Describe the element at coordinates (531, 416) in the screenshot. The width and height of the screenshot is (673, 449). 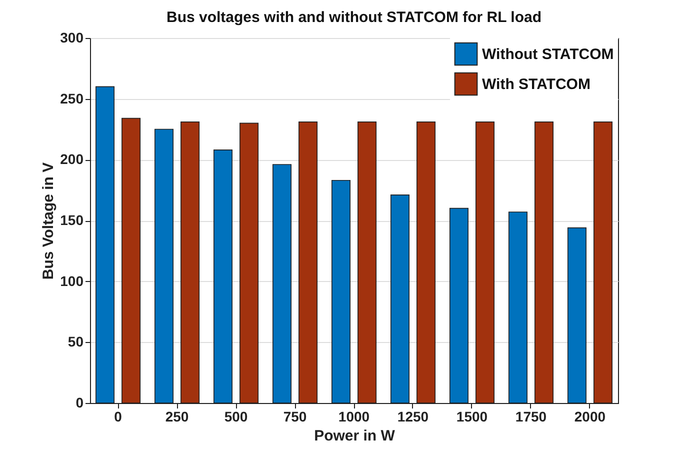
I see `x-tick-label: 1750` at that location.